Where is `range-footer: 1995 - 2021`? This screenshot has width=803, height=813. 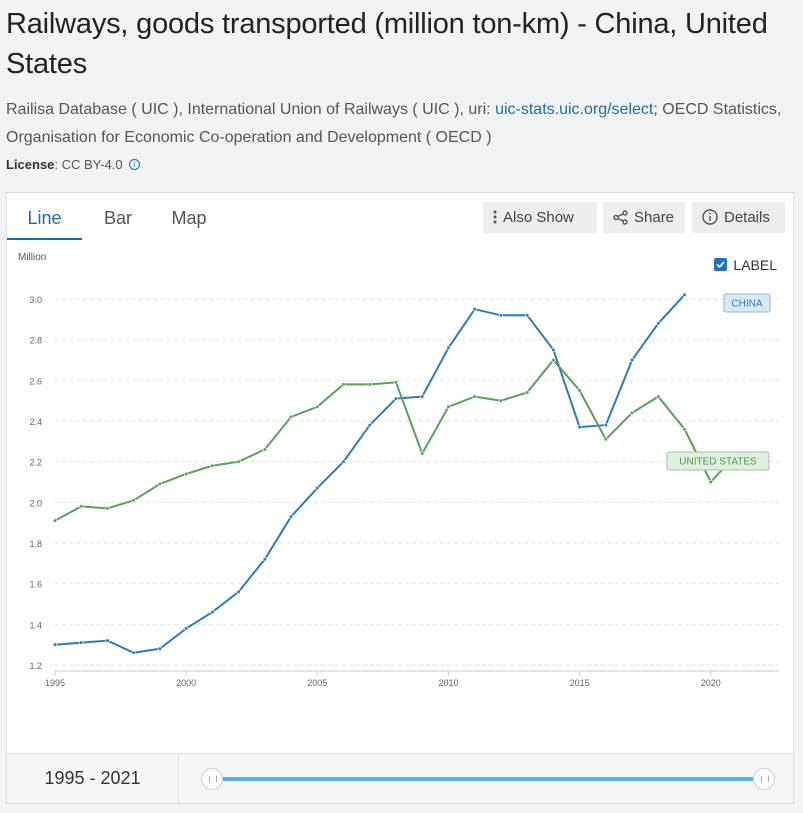 range-footer: 1995 - 2021 is located at coordinates (400, 778).